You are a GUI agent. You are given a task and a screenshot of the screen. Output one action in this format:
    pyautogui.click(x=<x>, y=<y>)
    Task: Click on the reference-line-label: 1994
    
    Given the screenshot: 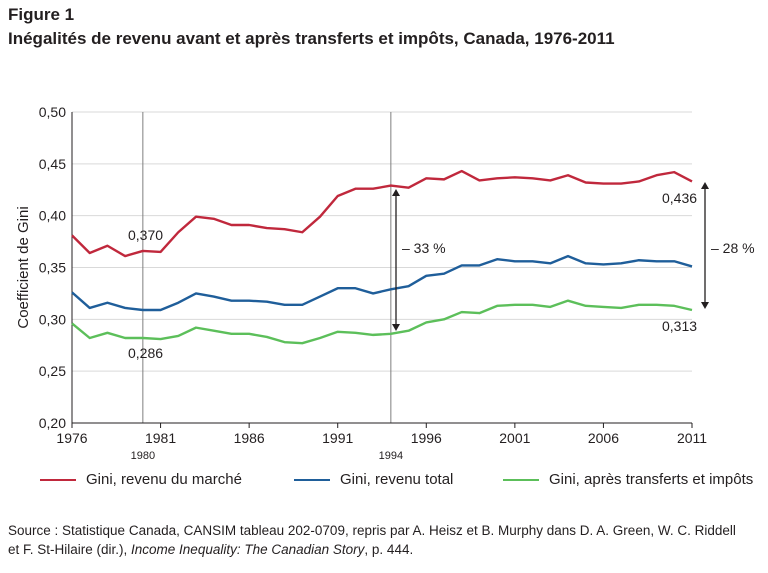 What is the action you would take?
    pyautogui.click(x=391, y=456)
    